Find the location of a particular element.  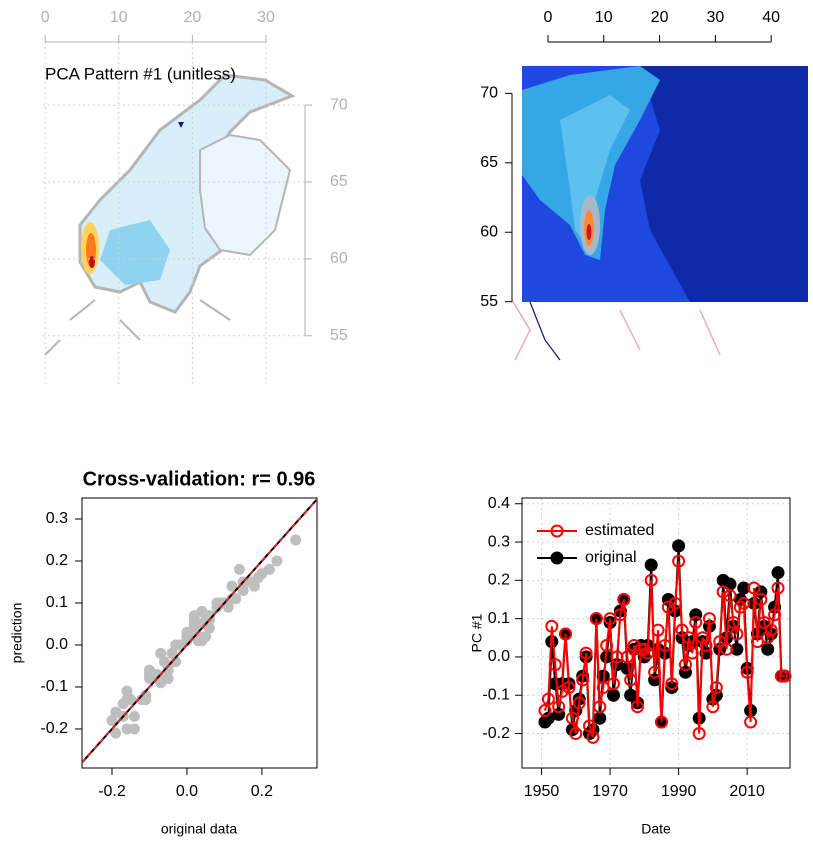

legend-label: original is located at coordinates (611, 557).